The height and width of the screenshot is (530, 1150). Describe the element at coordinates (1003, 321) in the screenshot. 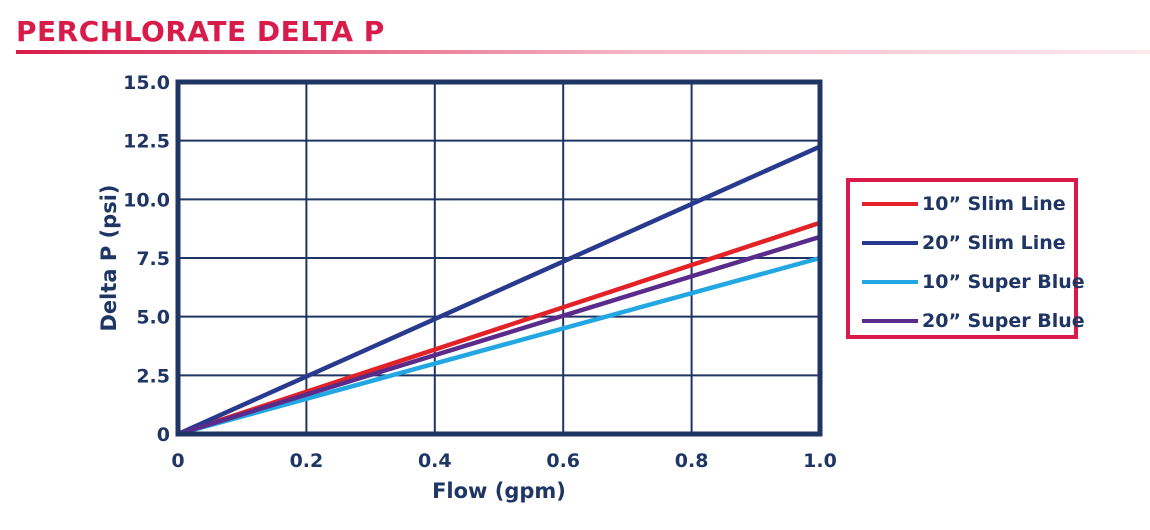

I see `legend-label: 20” Super Blue` at that location.